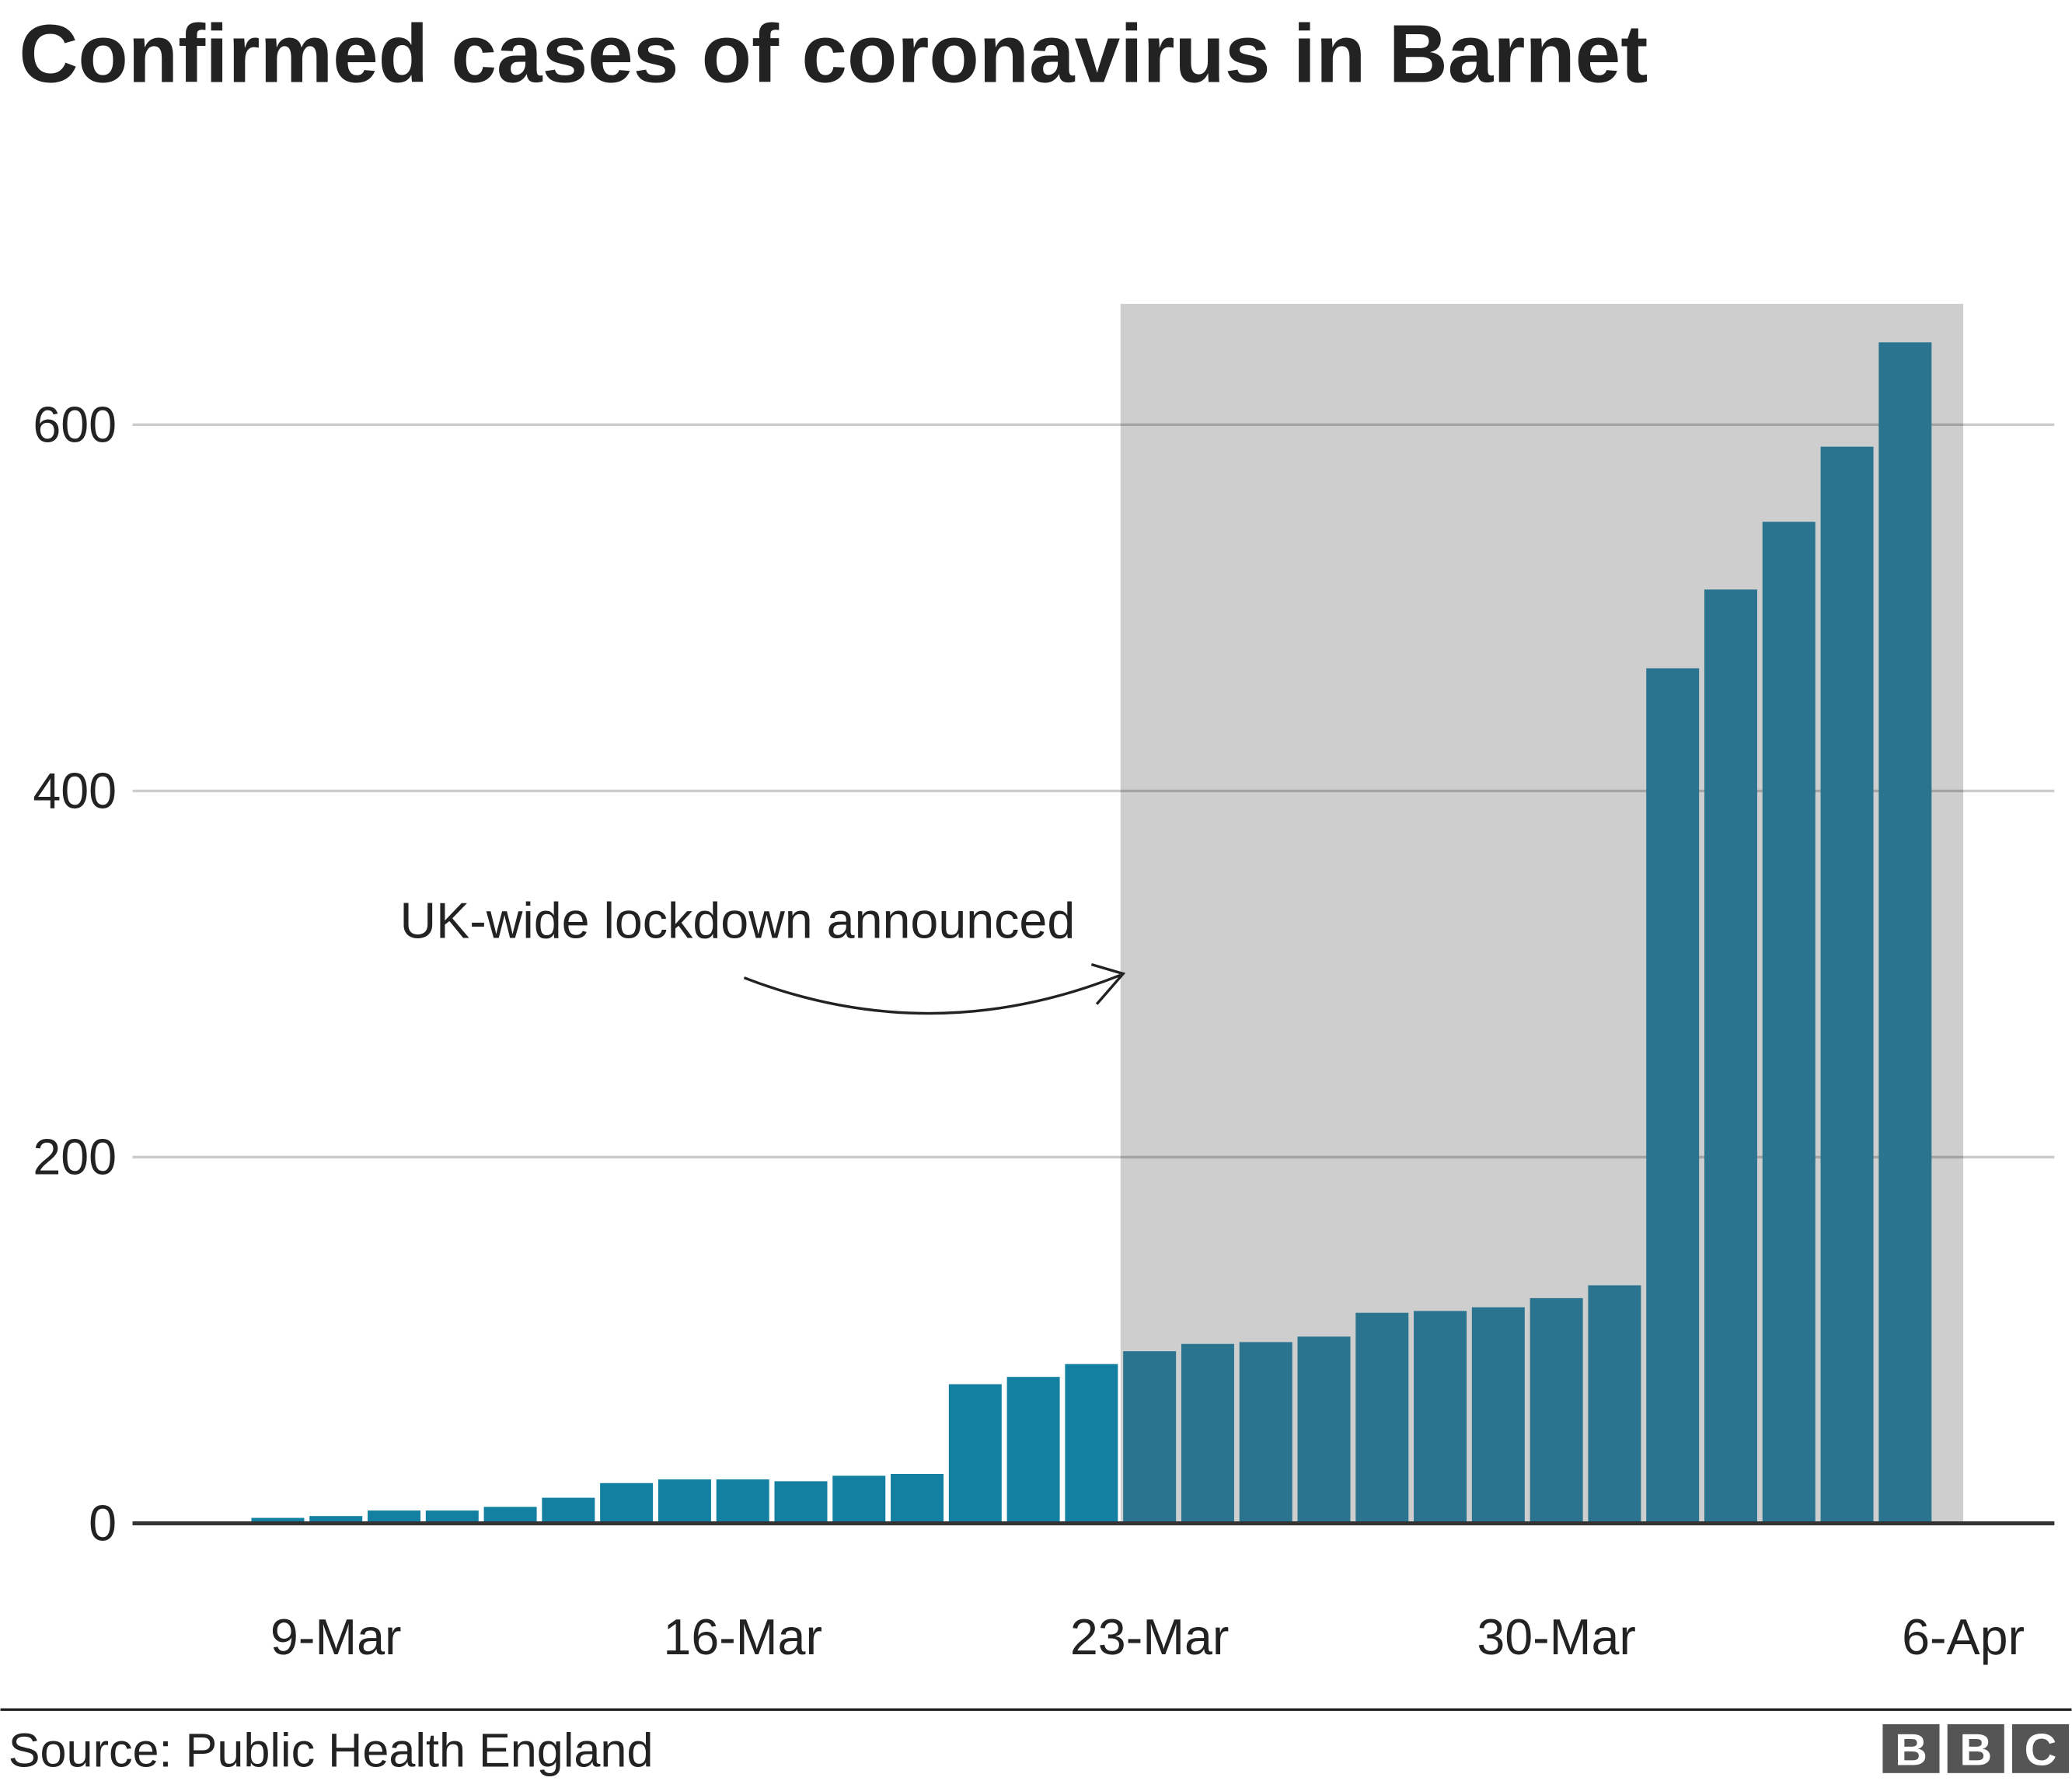  I want to click on annotation-arrow, so click(932, 994).